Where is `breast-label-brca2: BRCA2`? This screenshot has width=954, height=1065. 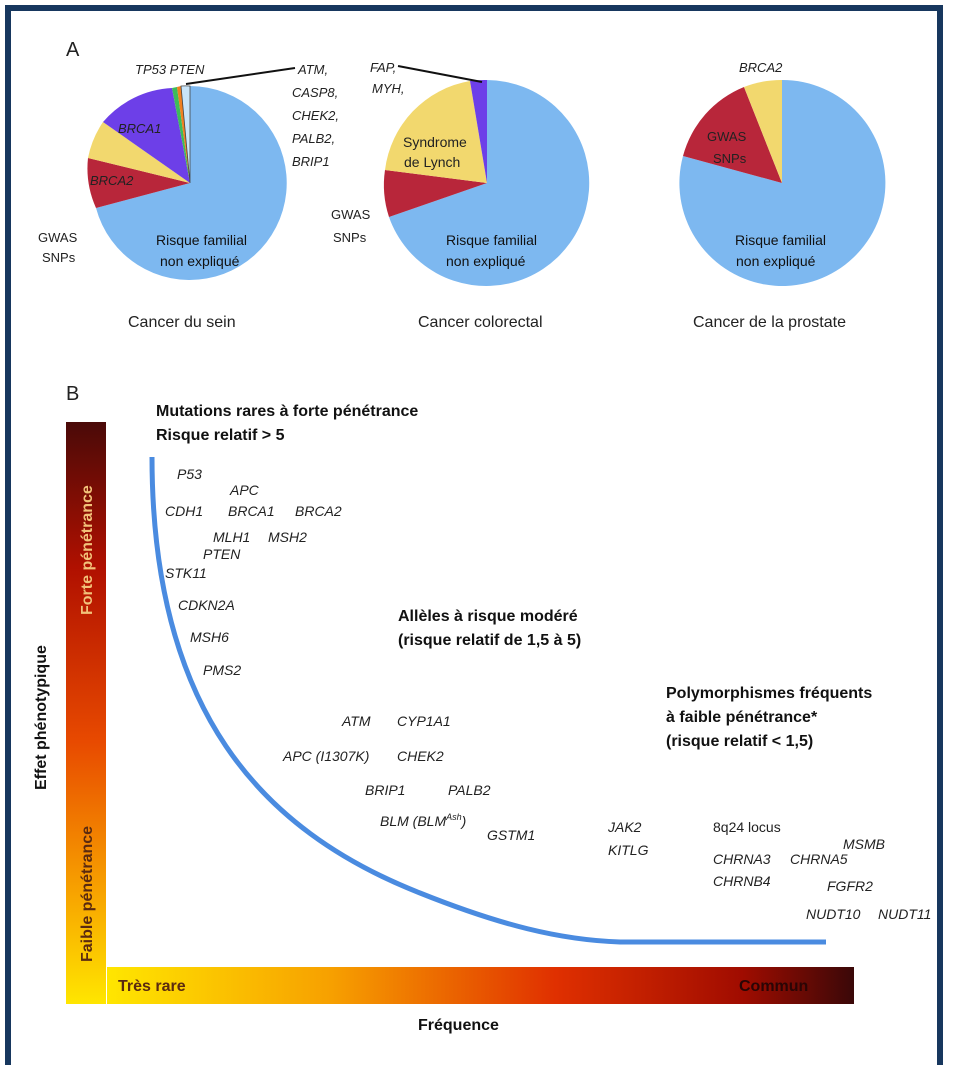 breast-label-brca2: BRCA2 is located at coordinates (112, 180).